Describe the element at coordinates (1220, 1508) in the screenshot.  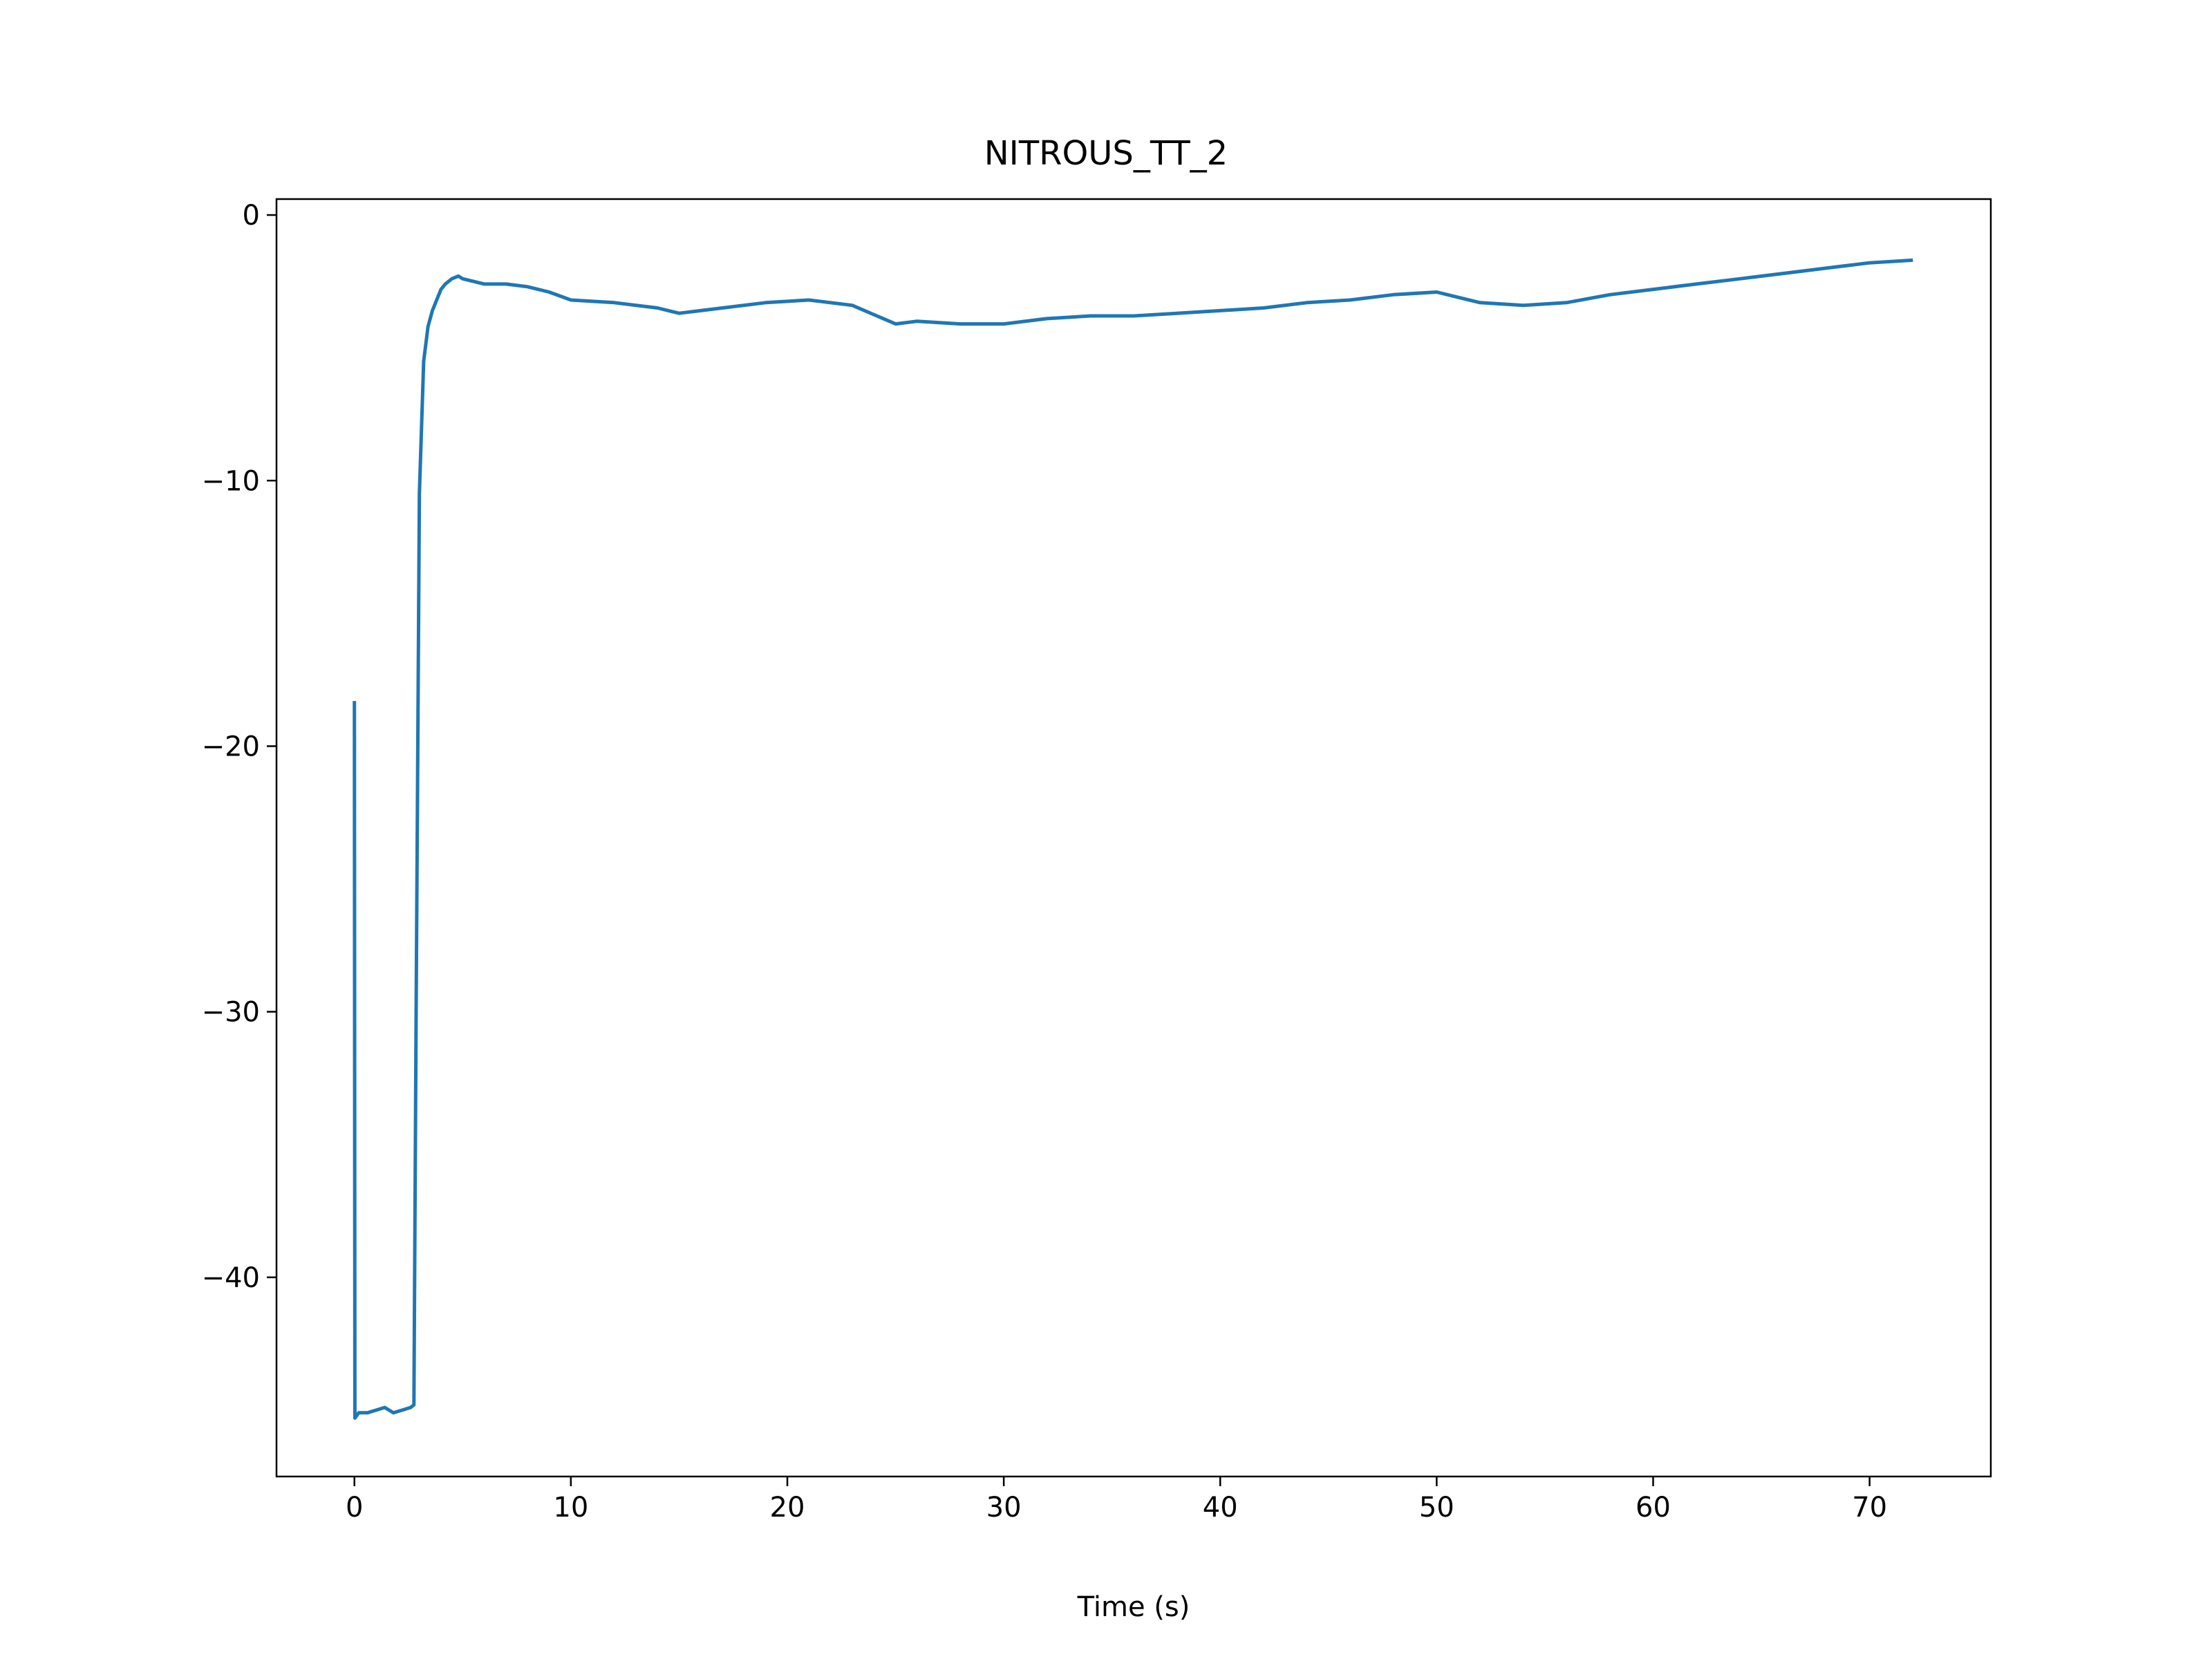
I see `x-tick-label: 40` at that location.